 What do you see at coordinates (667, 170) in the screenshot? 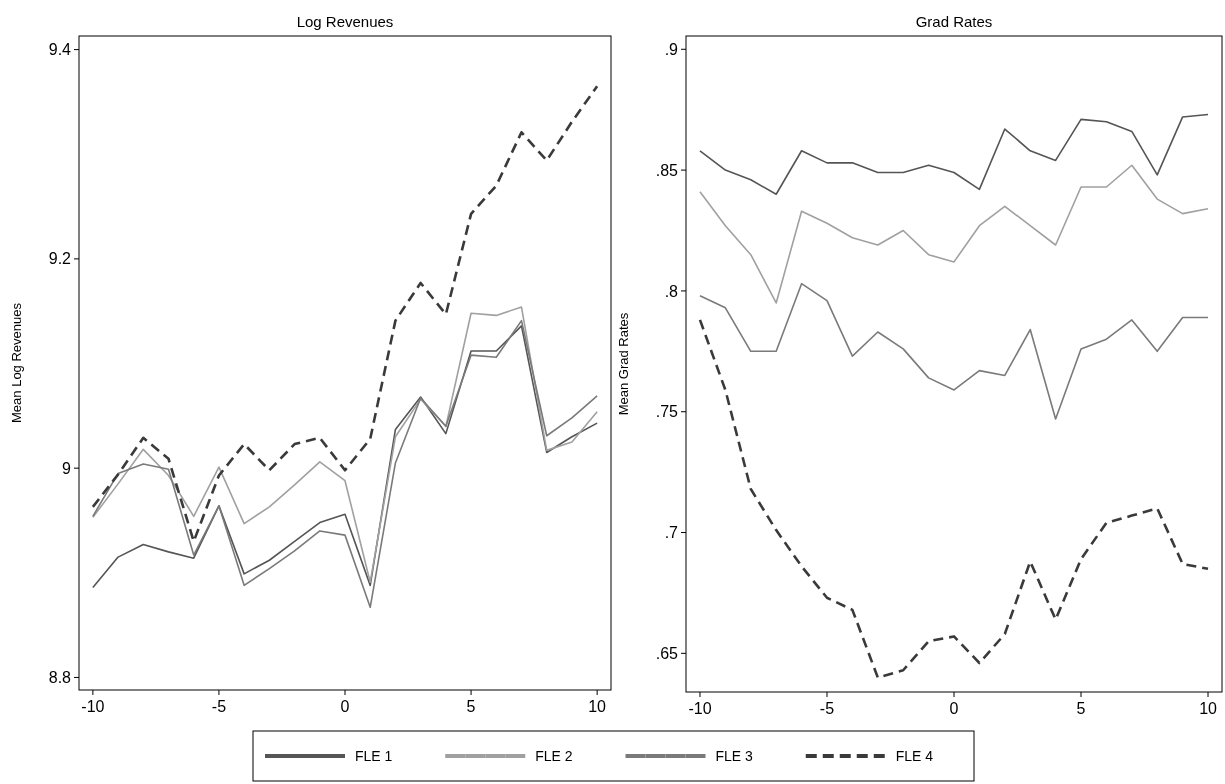
I see `y-tick-label: .85` at bounding box center [667, 170].